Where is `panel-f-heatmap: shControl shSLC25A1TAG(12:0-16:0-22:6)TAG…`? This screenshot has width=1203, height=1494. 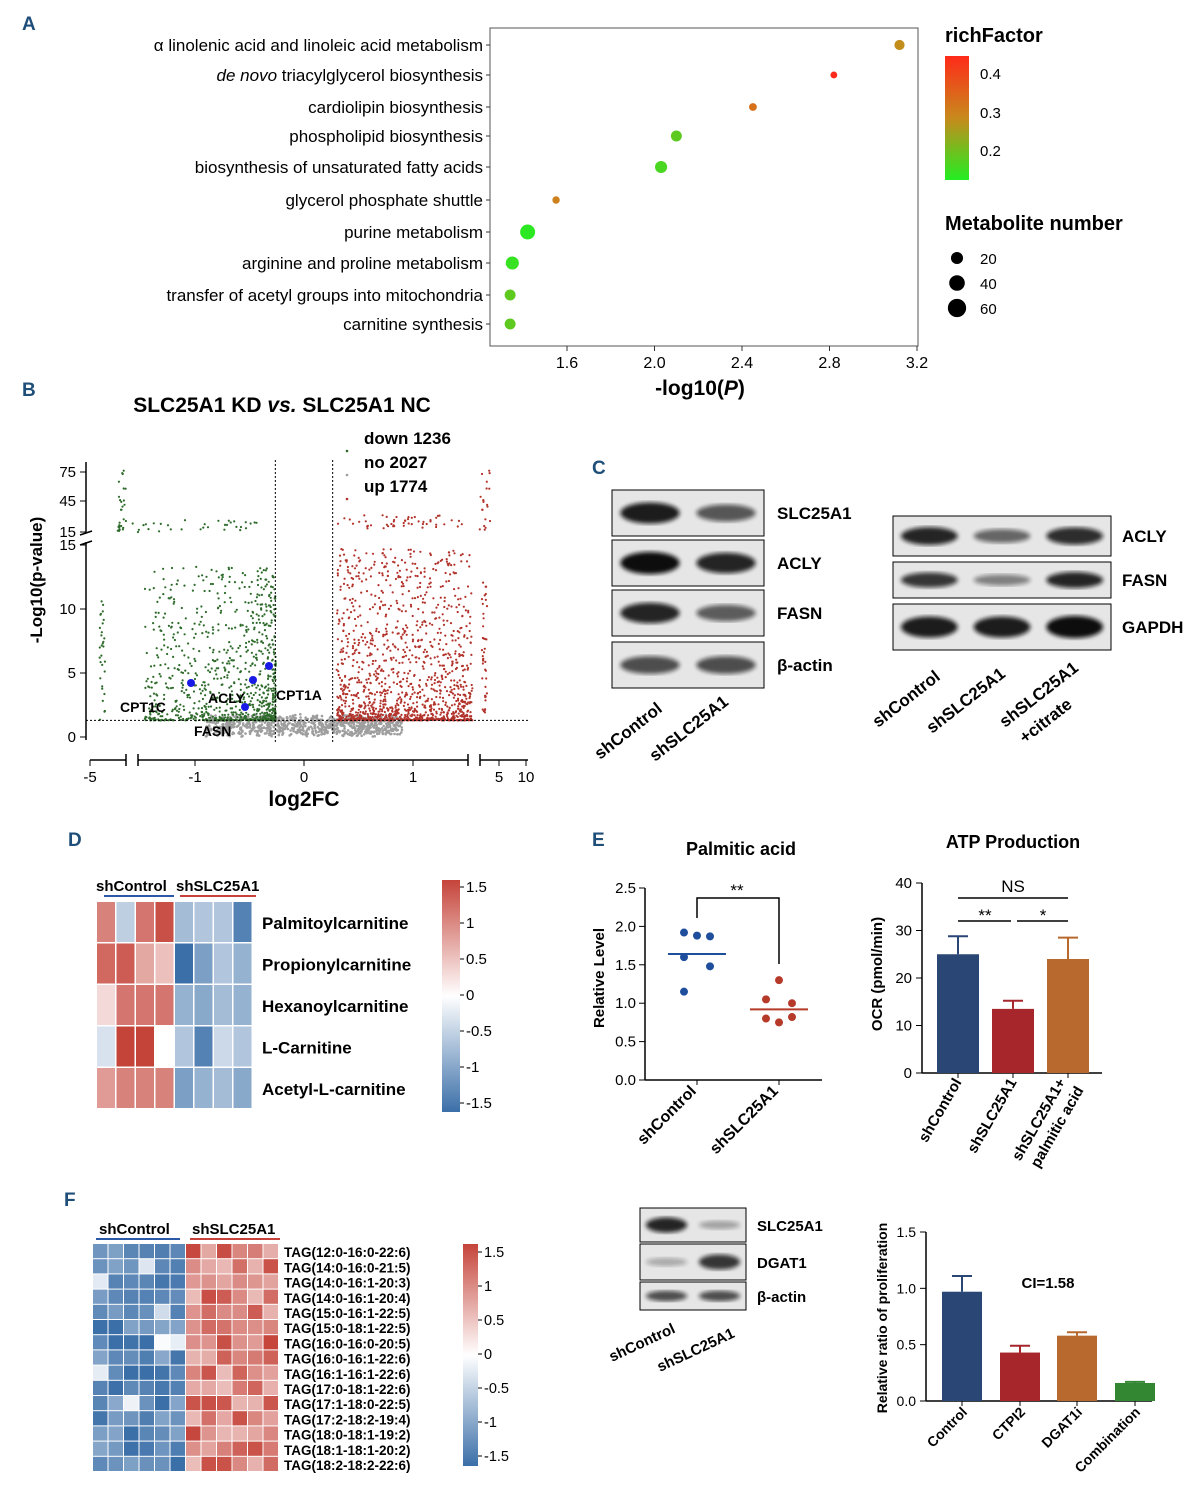 panel-f-heatmap: shControl shSLC25A1TAG(12:0-16:0-22:6)TAG… is located at coordinates (301, 1347).